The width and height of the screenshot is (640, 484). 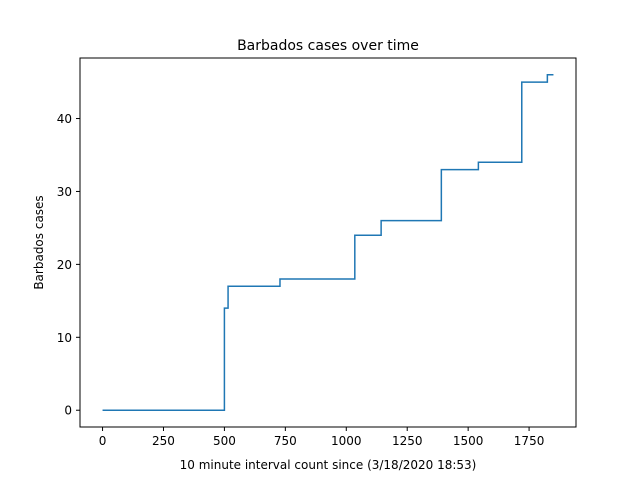 I want to click on x-tick-label: 1500, so click(x=468, y=441).